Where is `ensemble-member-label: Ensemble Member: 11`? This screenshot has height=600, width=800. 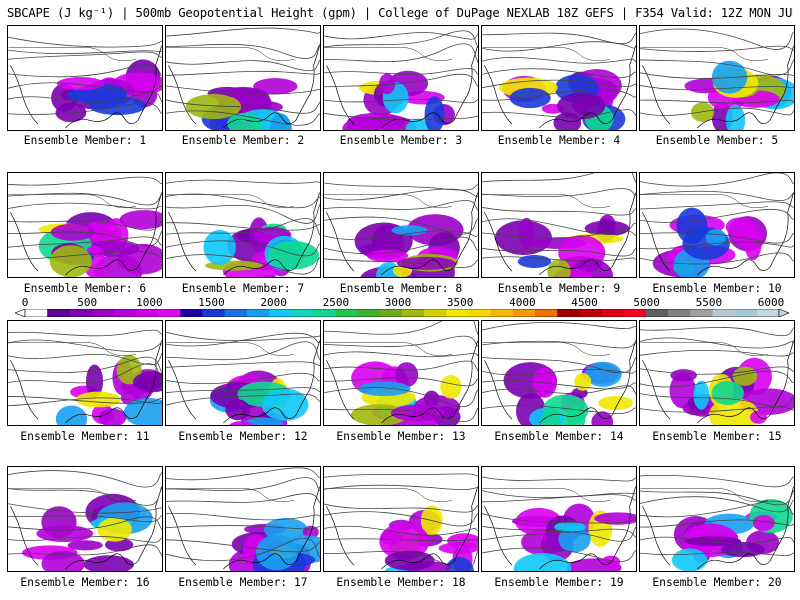
ensemble-member-label: Ensemble Member: 11 is located at coordinates (85, 436).